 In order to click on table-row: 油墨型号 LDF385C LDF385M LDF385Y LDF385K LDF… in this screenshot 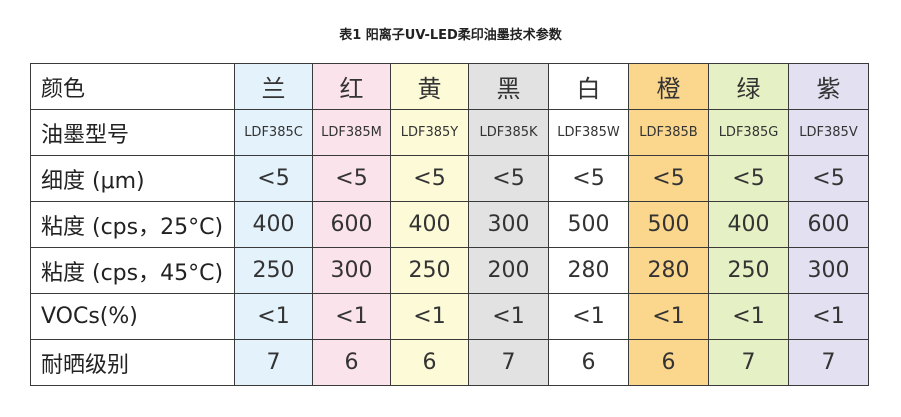, I will do `click(449, 132)`.